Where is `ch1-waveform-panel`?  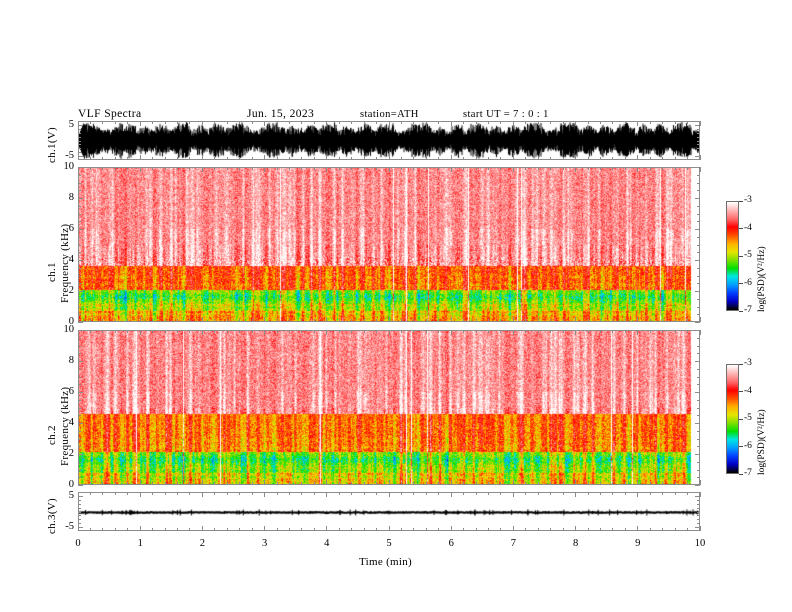
ch1-waveform-panel is located at coordinates (389, 140).